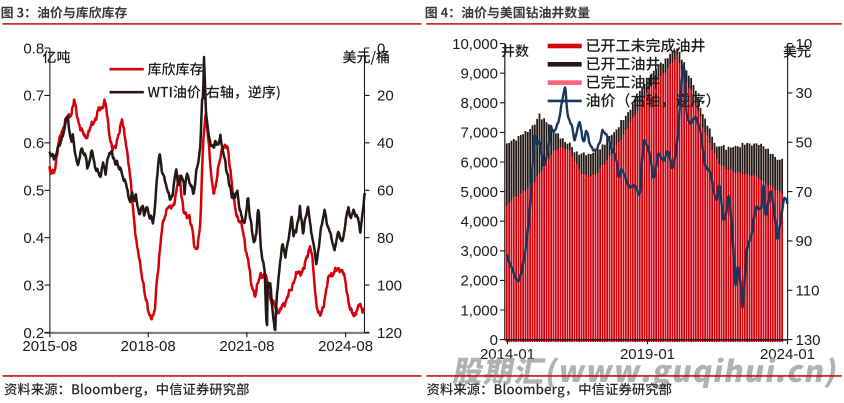  Describe the element at coordinates (787, 354) in the screenshot. I see `svg-text: 2024-01` at that location.